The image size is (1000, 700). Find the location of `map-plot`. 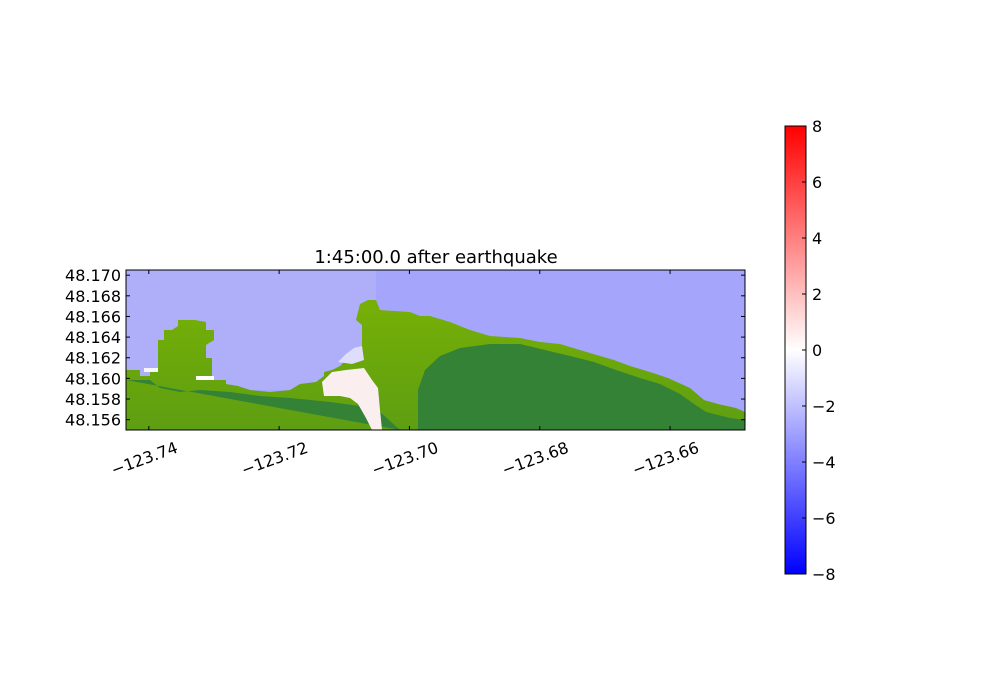

map-plot is located at coordinates (435, 350).